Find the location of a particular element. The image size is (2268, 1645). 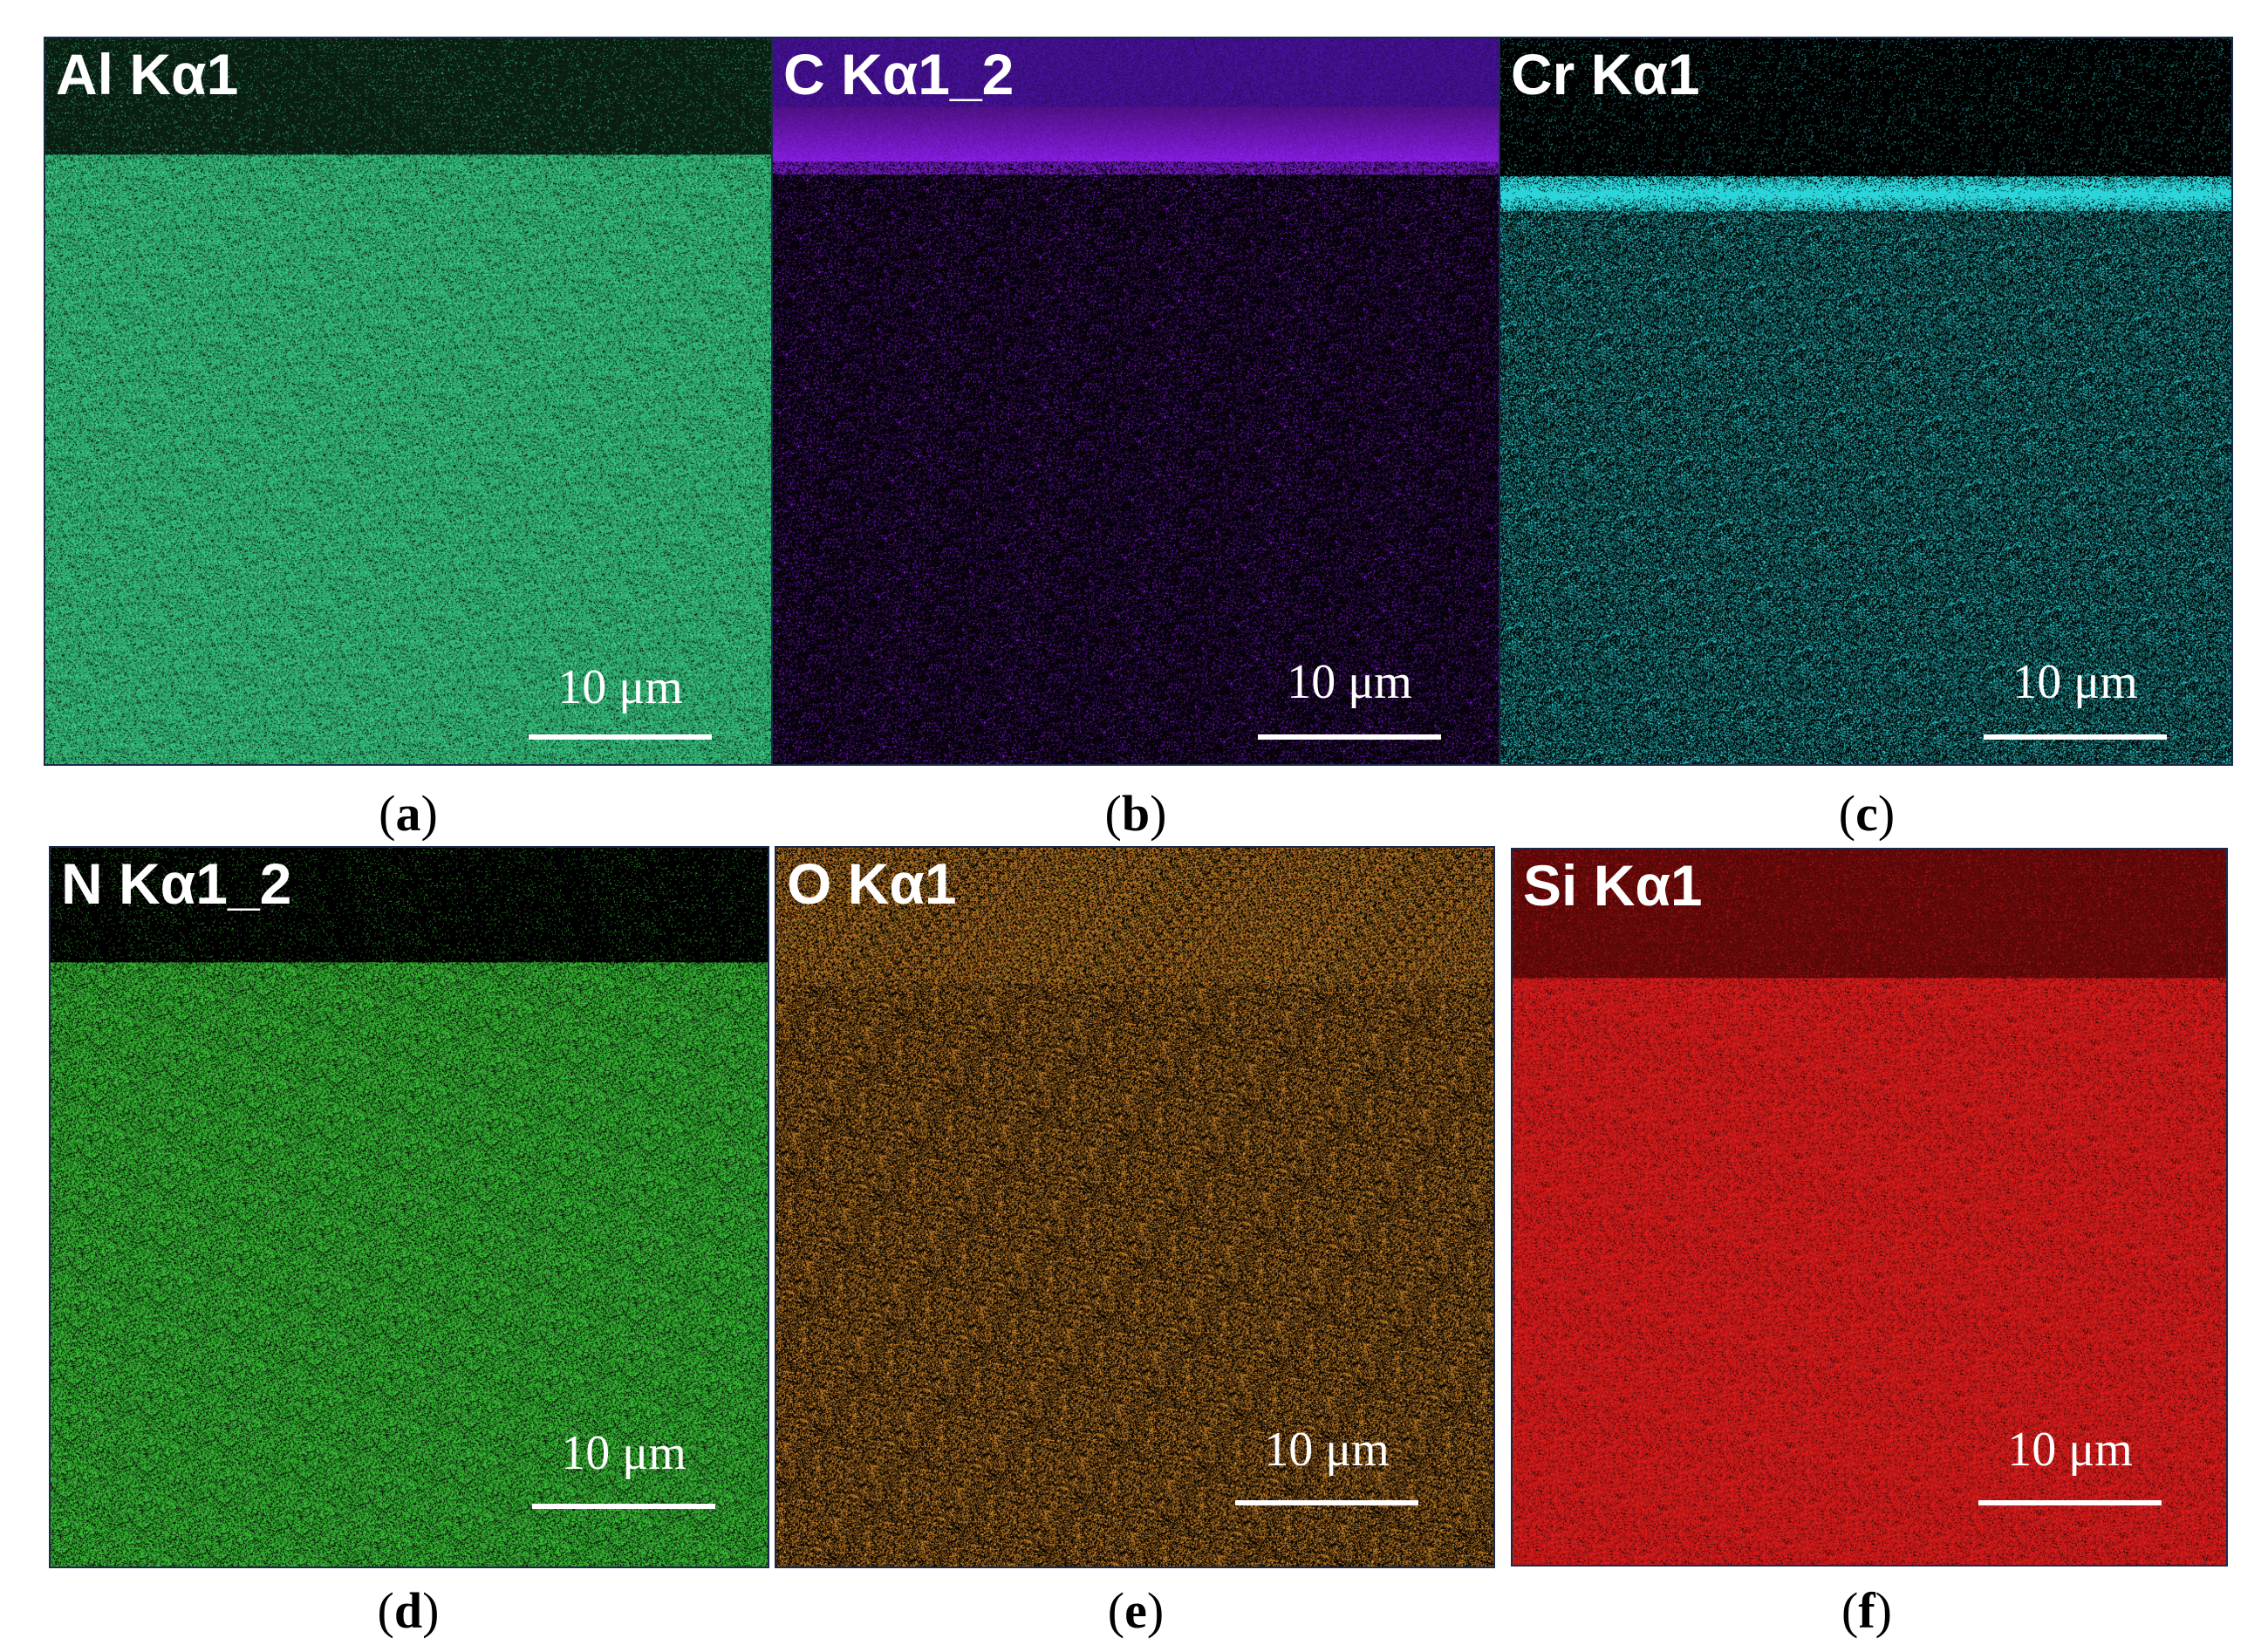

scale-bar-line-o is located at coordinates (1326, 1502).